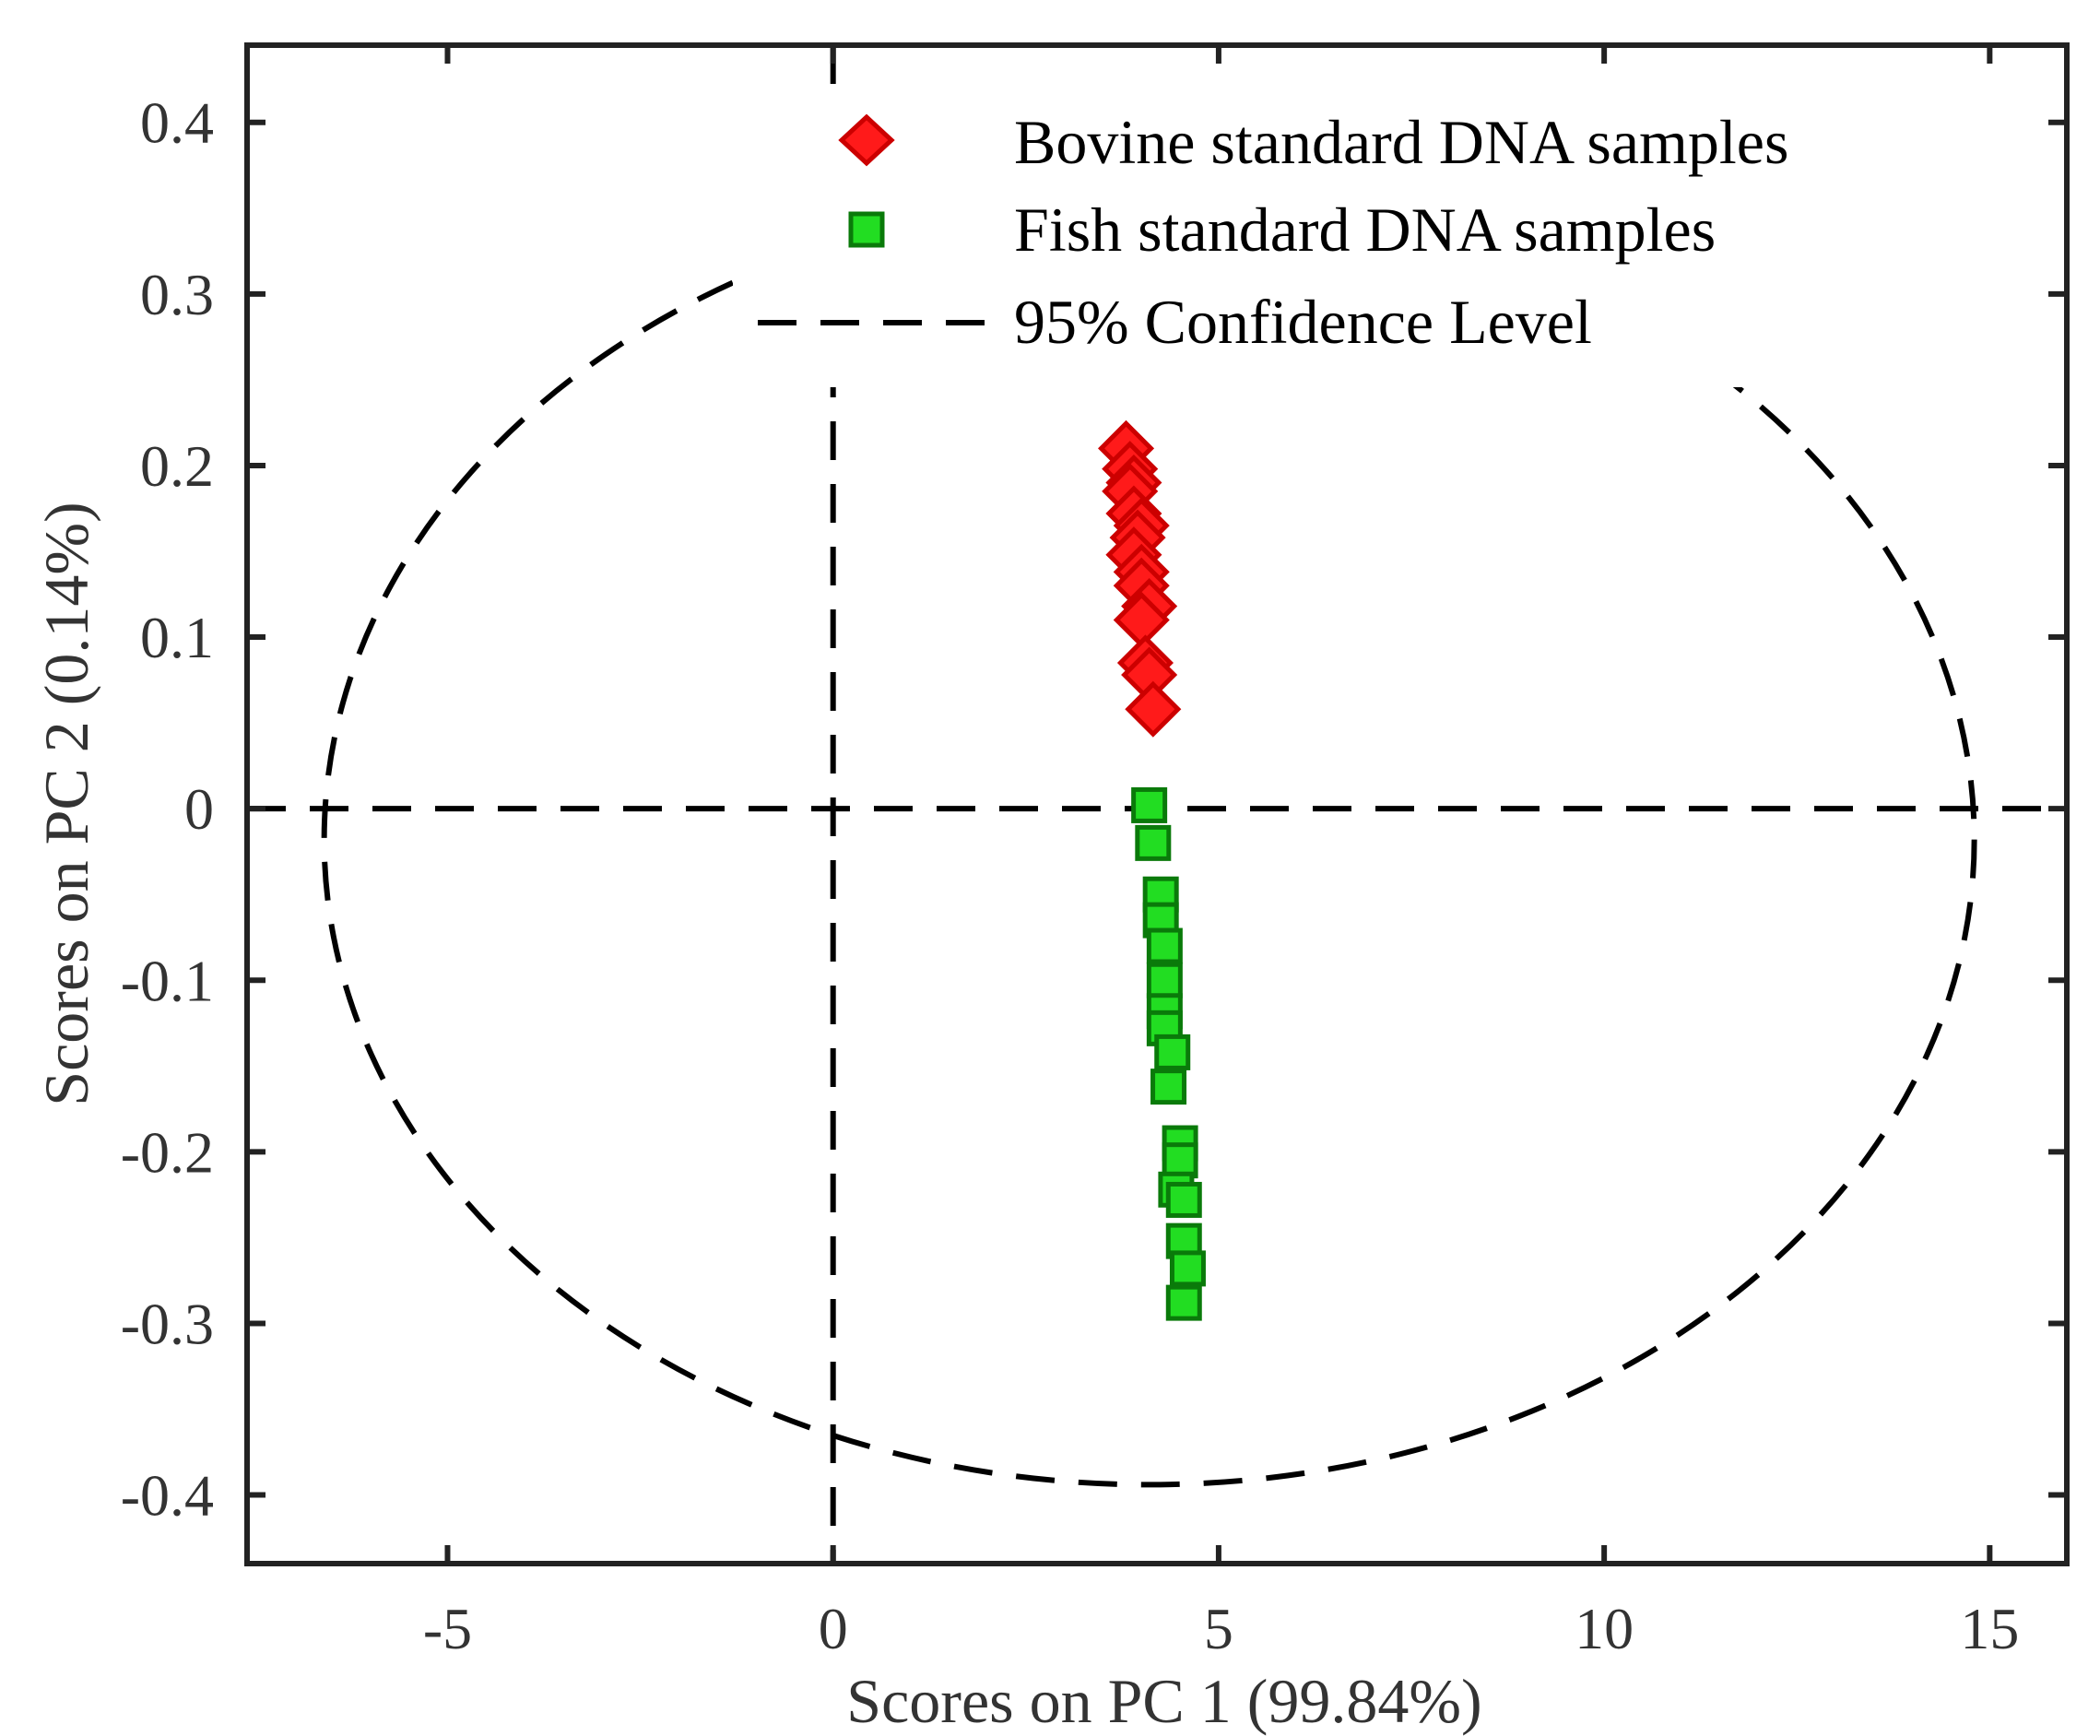 This screenshot has height=1736, width=2100. I want to click on x-tick-label: -5, so click(448, 1628).